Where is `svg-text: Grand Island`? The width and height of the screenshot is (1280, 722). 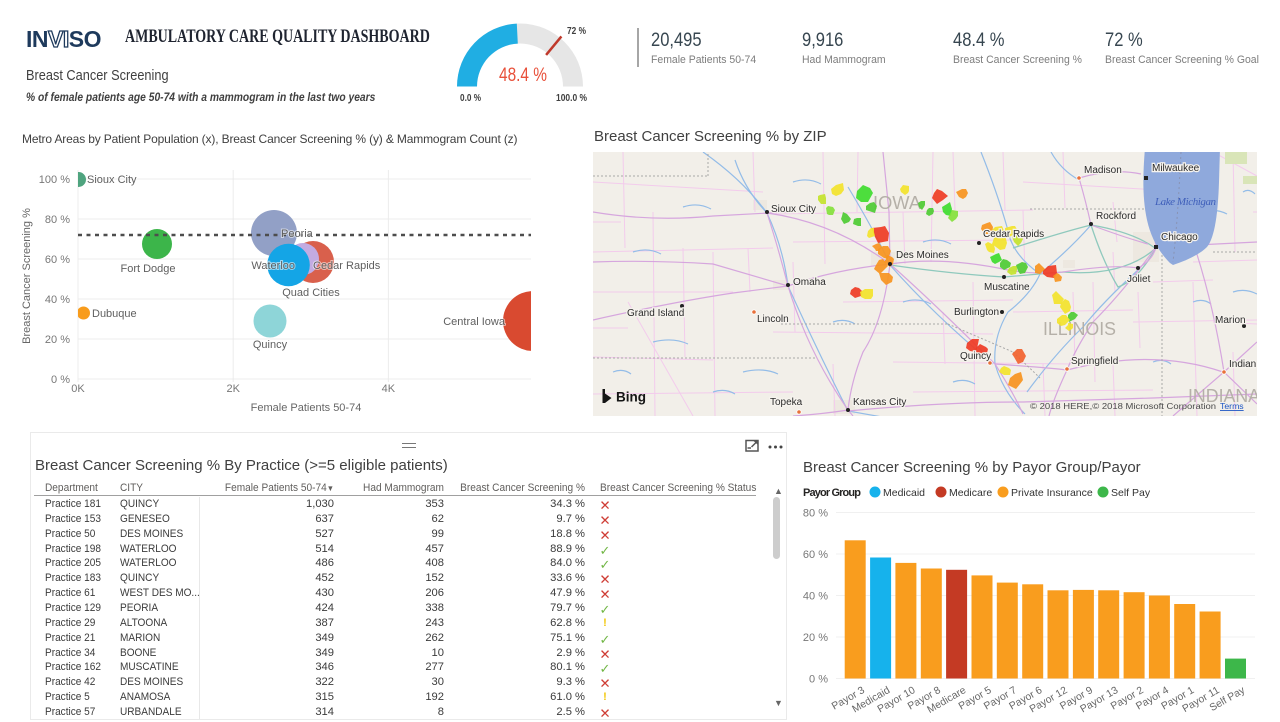
svg-text: Grand Island is located at coordinates (655, 313).